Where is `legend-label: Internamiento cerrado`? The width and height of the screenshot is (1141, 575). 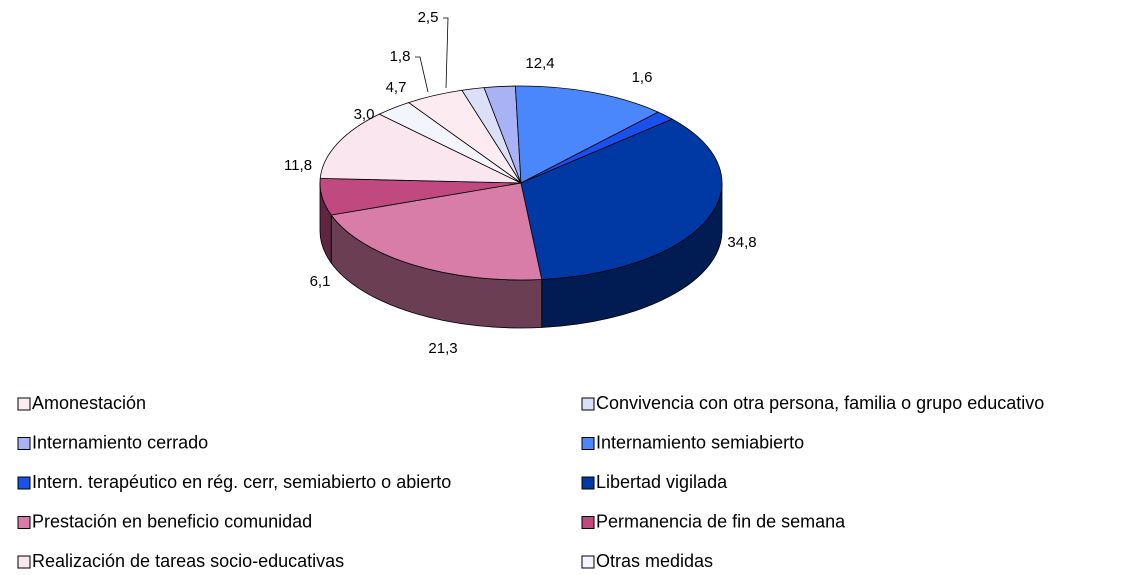 legend-label: Internamiento cerrado is located at coordinates (120, 442).